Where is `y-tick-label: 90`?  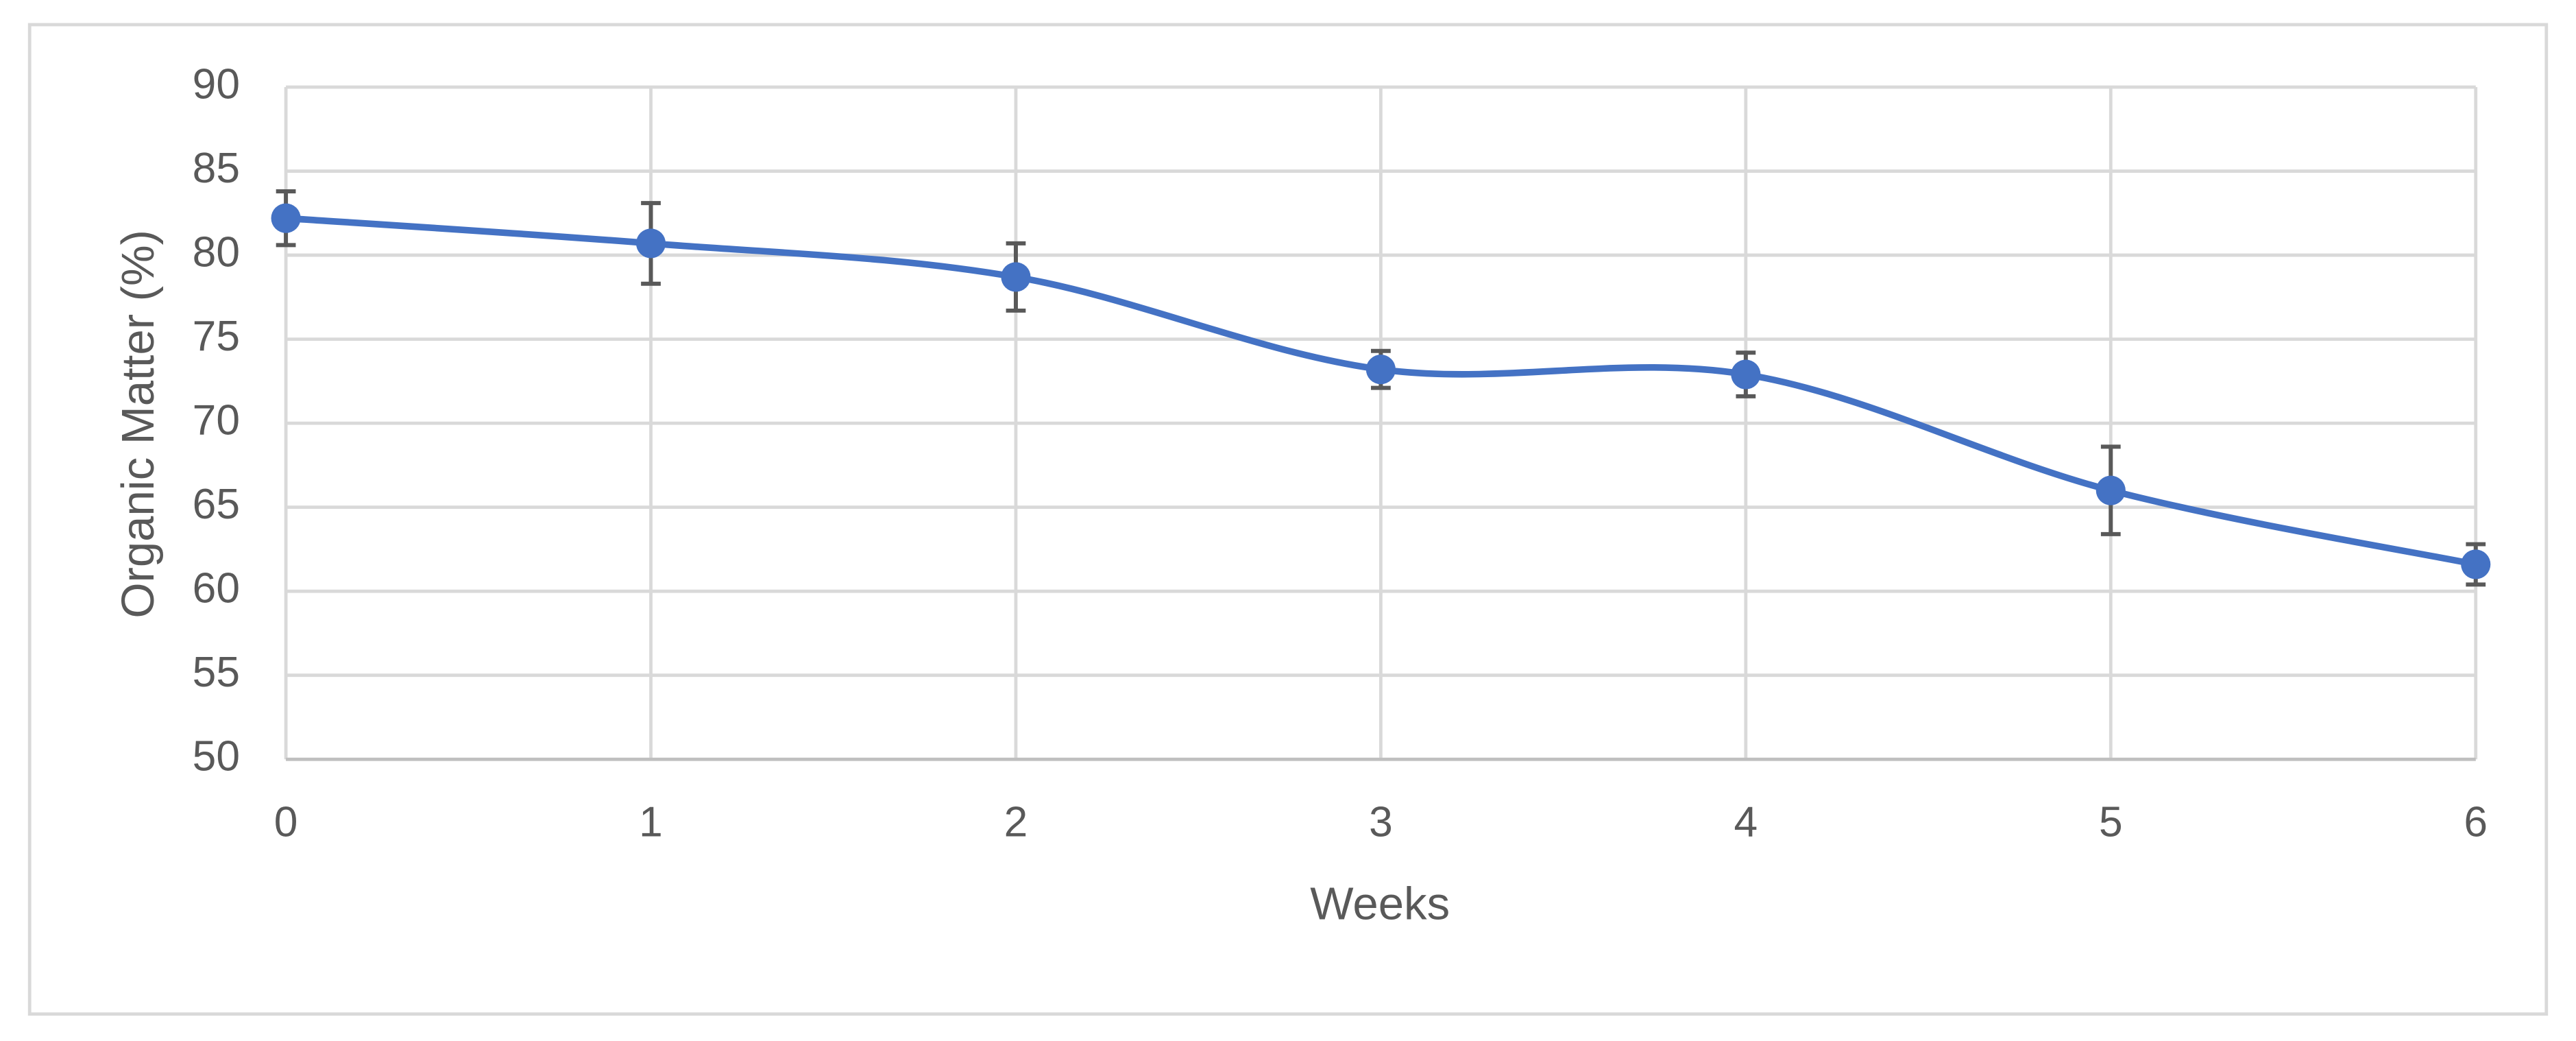 y-tick-label: 90 is located at coordinates (216, 84).